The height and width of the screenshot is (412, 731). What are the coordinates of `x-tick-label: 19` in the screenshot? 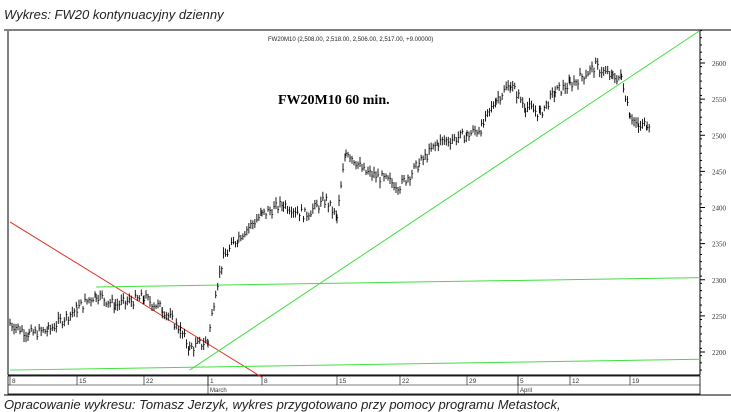 It's located at (636, 381).